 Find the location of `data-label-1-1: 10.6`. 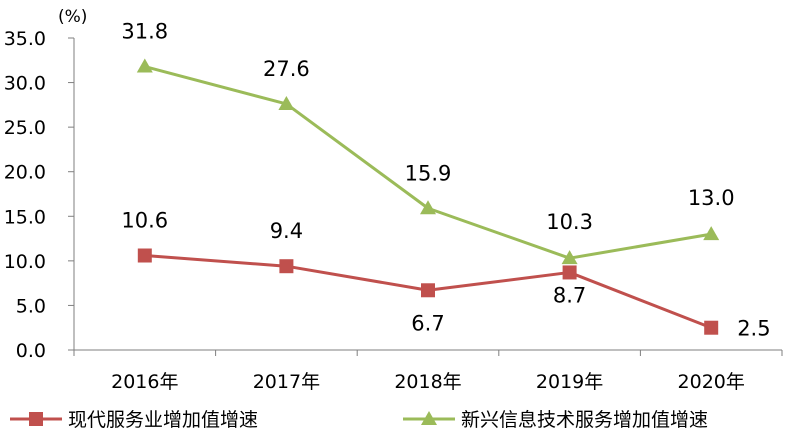

data-label-1-1: 10.6 is located at coordinates (144, 221).